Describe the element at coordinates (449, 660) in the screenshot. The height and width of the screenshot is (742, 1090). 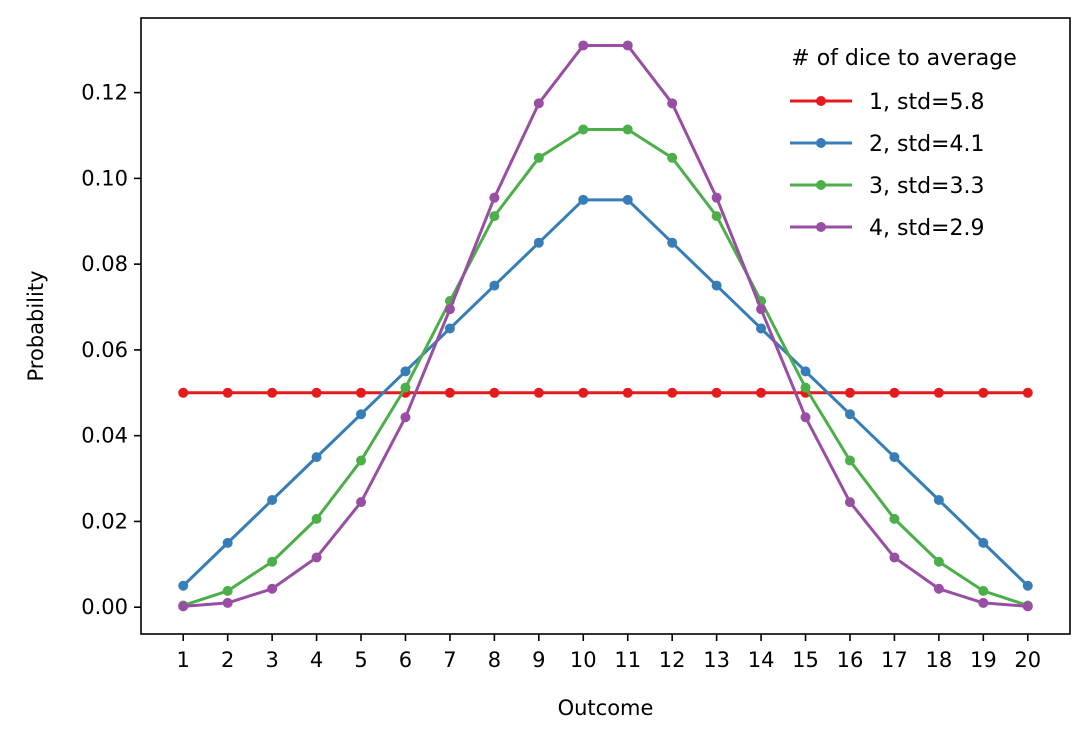
I see `x-tick-label: 7` at that location.